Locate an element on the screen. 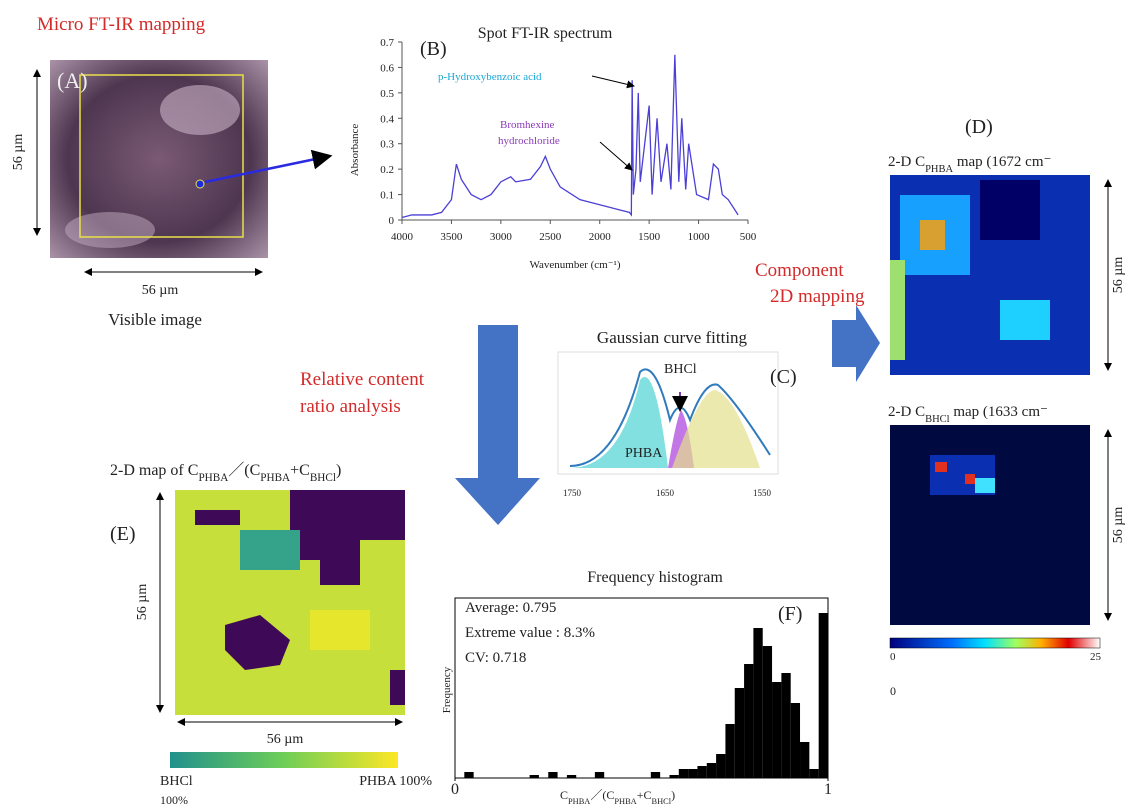 Image resolution: width=1127 pixels, height=807 pixels. spectrum-line is located at coordinates (570, 136).